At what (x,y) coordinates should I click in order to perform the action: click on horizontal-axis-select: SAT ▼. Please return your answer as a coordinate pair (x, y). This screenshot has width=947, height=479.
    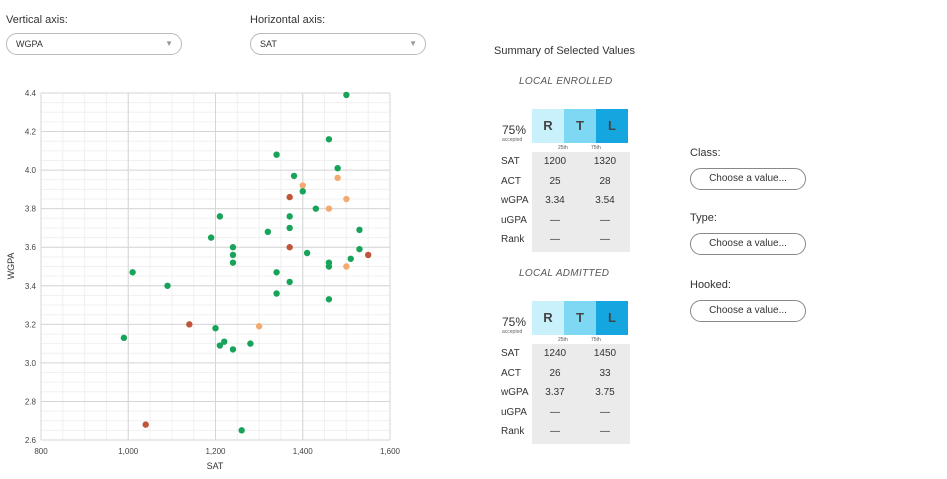
    Looking at the image, I should click on (338, 44).